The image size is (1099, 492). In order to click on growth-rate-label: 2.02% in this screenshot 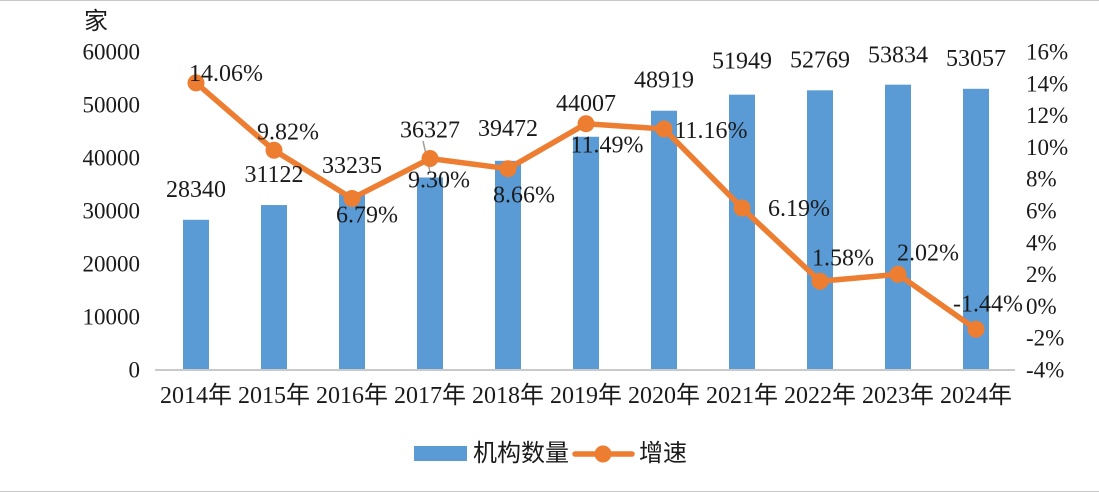, I will do `click(928, 253)`.